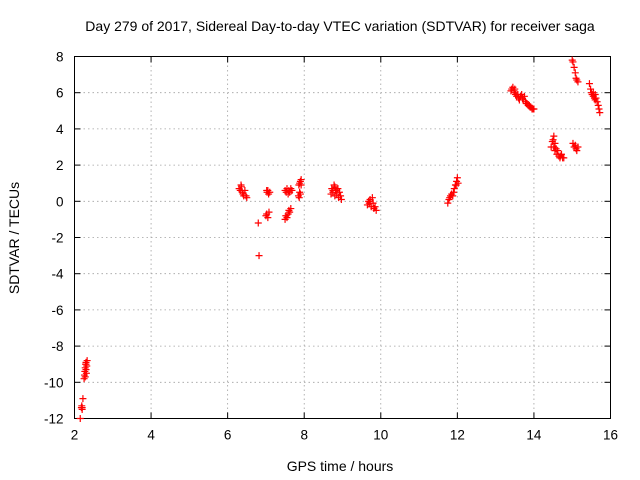 Image resolution: width=640 pixels, height=480 pixels. I want to click on x-tick-label: 16, so click(610, 435).